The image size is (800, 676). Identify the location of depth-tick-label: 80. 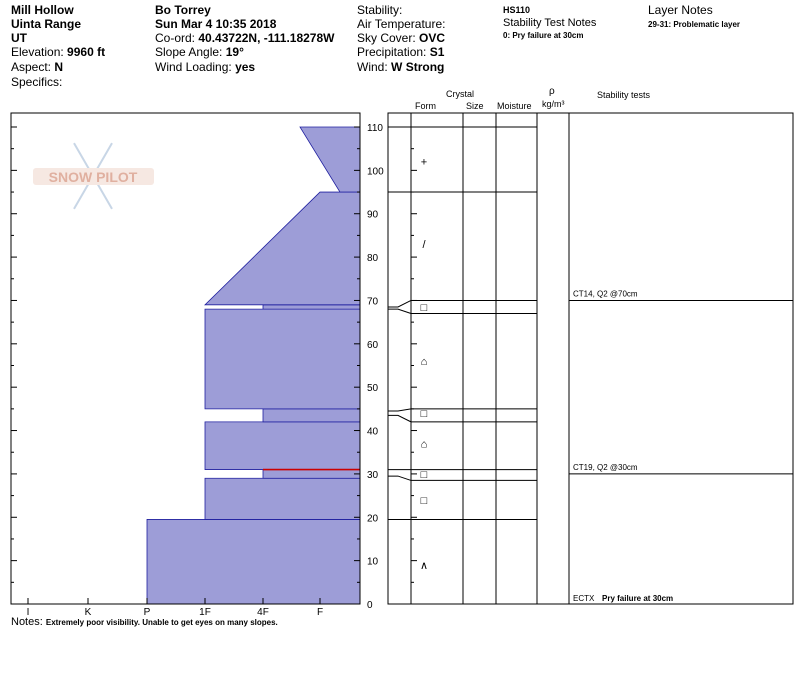
(373, 258).